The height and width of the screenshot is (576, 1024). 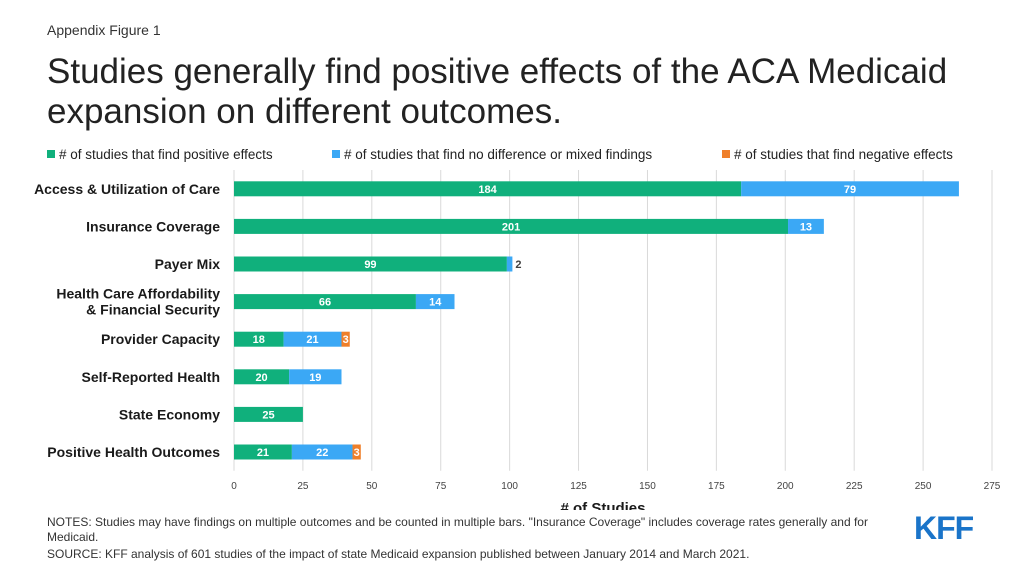 I want to click on x-tick-label: 150, so click(x=647, y=486).